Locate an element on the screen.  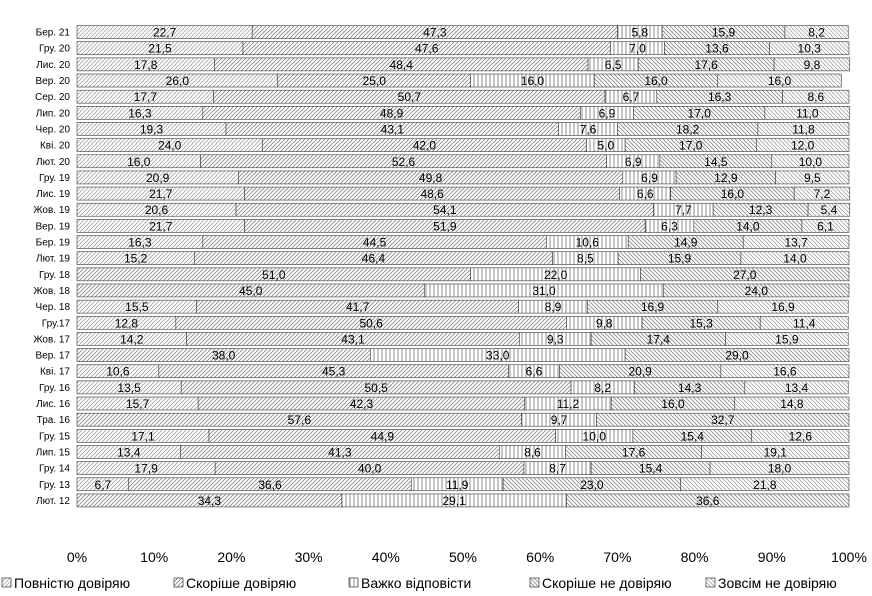
data-label: 6,1 is located at coordinates (825, 226).